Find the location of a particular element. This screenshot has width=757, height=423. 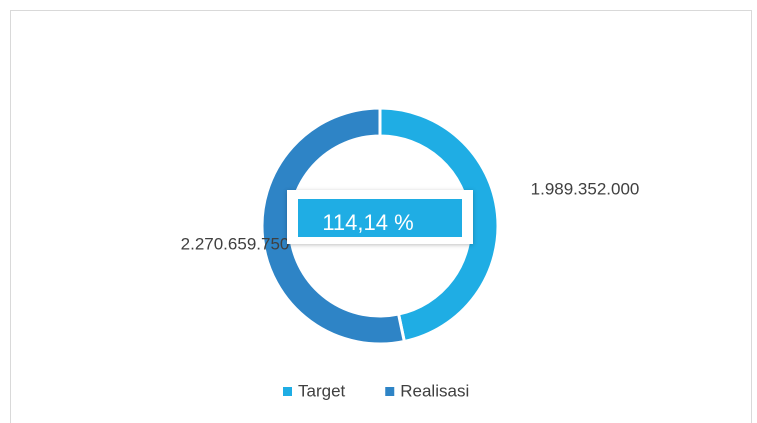

legend-label: Realisasi is located at coordinates (434, 390).